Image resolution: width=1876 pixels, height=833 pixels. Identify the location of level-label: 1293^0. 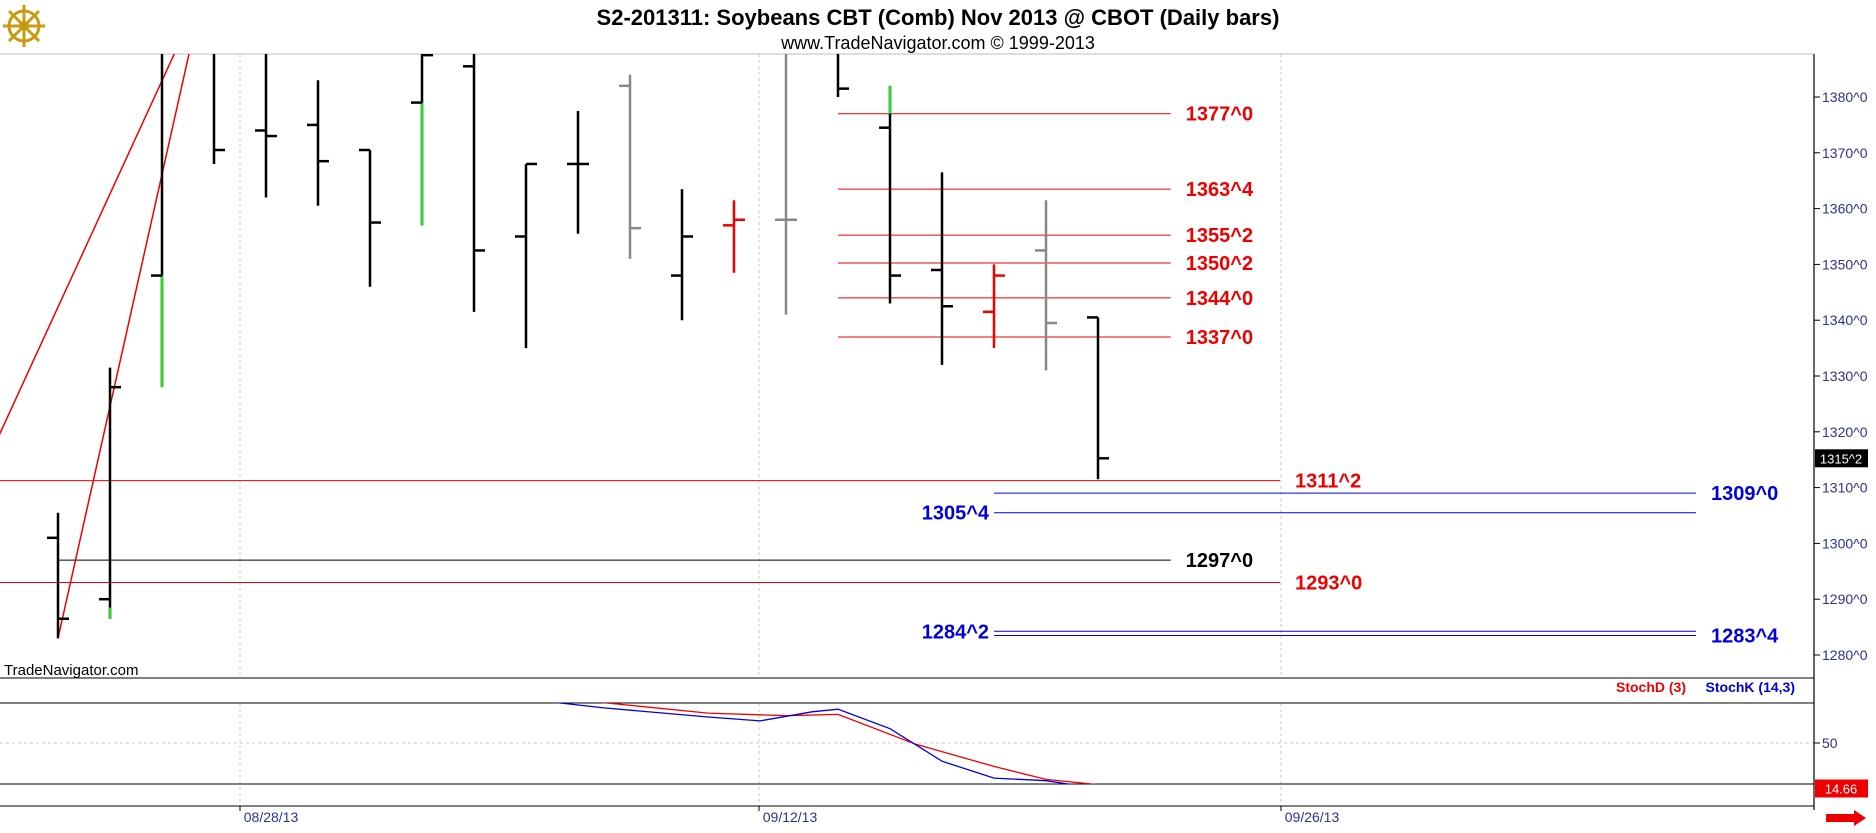
(1328, 583).